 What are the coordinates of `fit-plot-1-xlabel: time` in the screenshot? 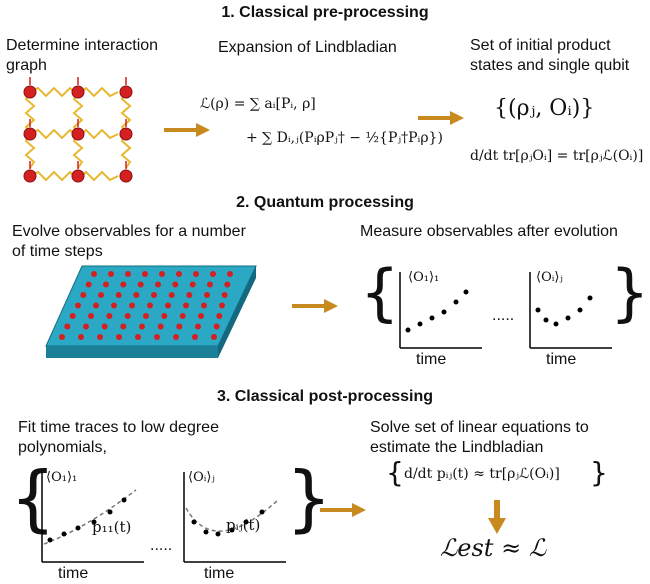 It's located at (73, 573).